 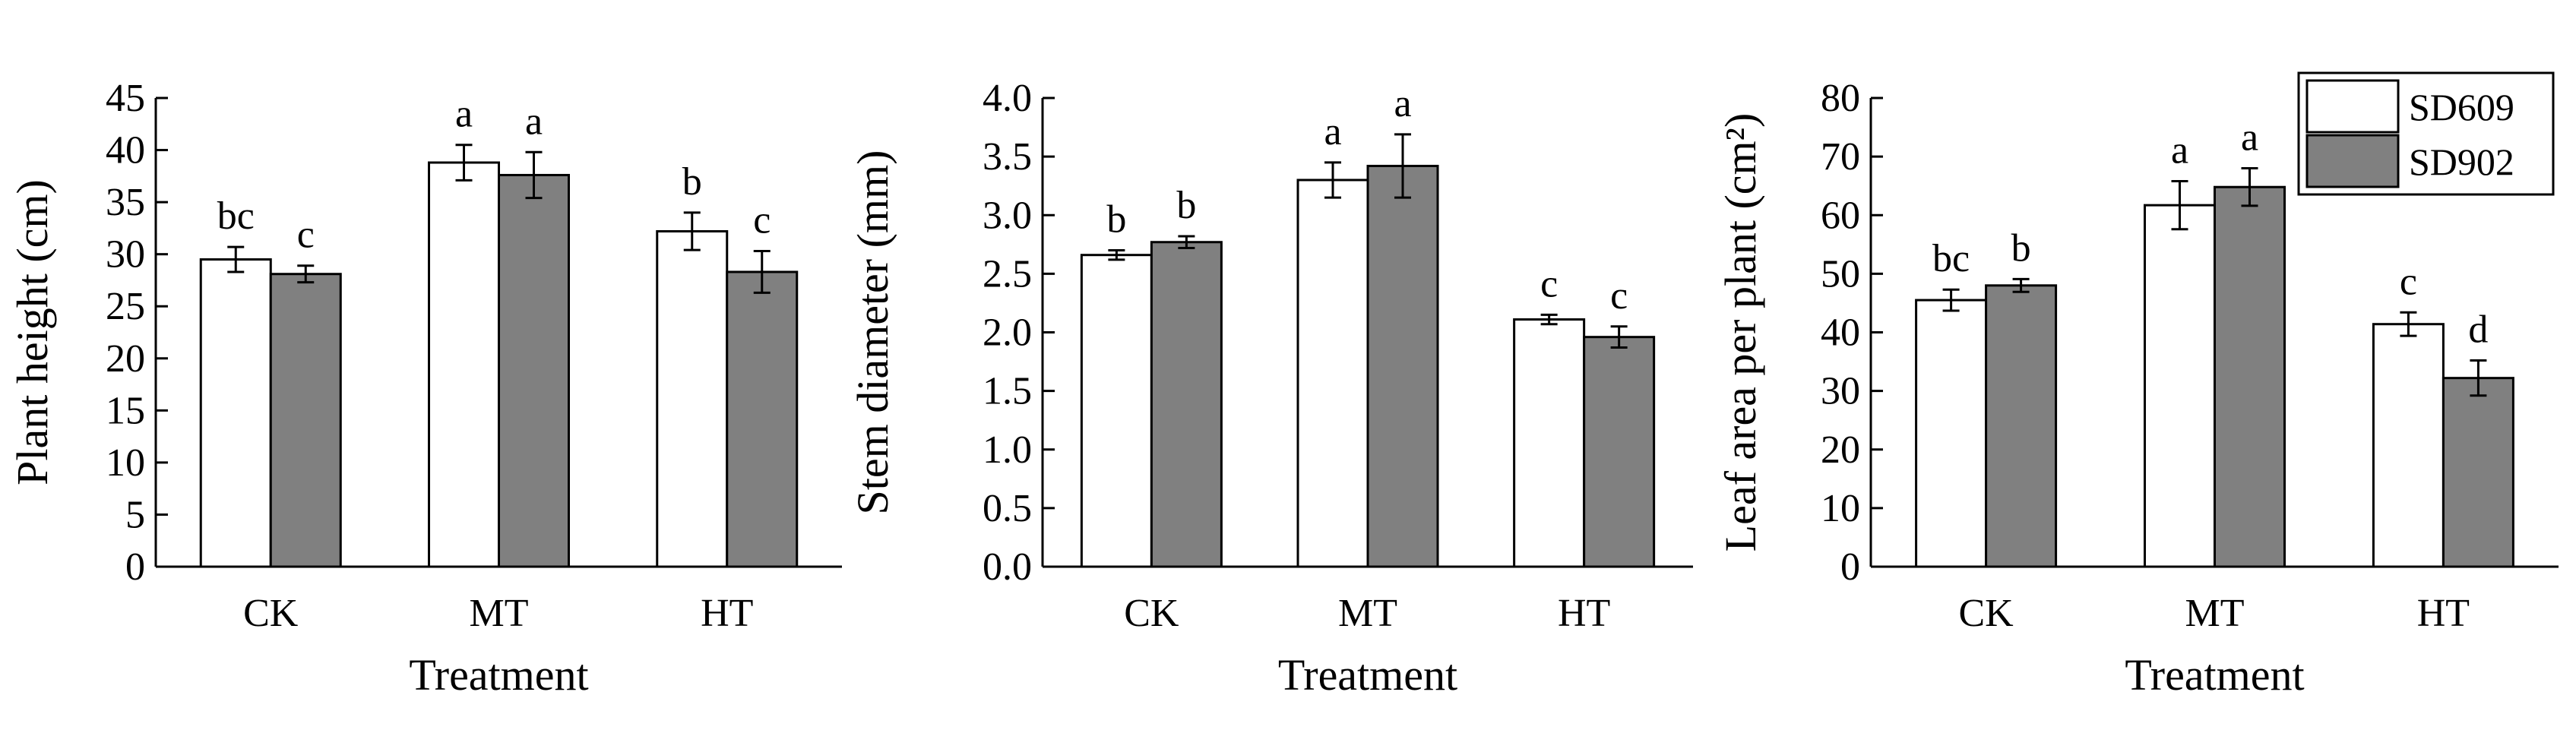 I want to click on y-tick-label: 0.0, so click(x=1007, y=567).